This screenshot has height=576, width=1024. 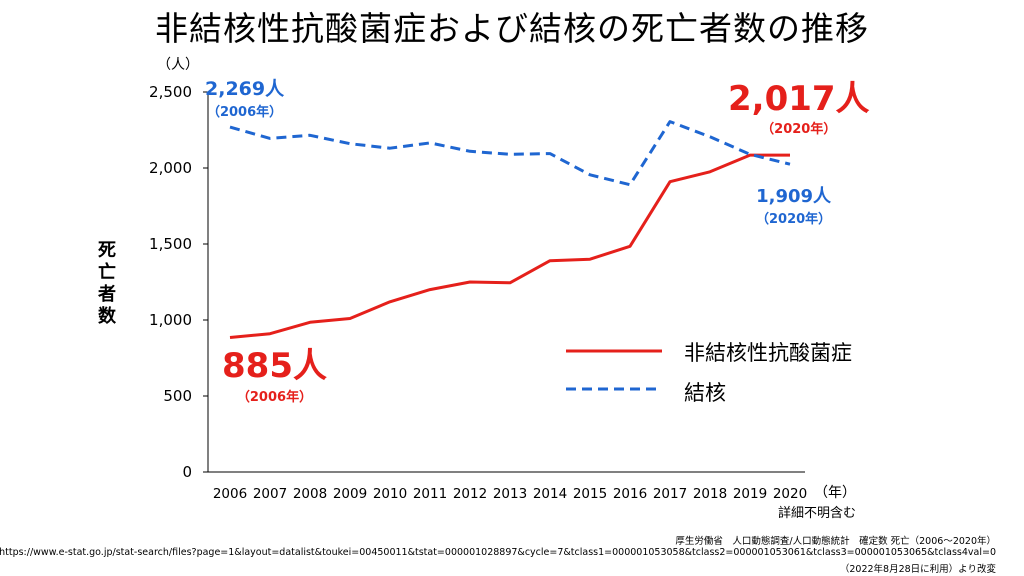 What do you see at coordinates (170, 168) in the screenshot?
I see `y-tick-label: 2,000` at bounding box center [170, 168].